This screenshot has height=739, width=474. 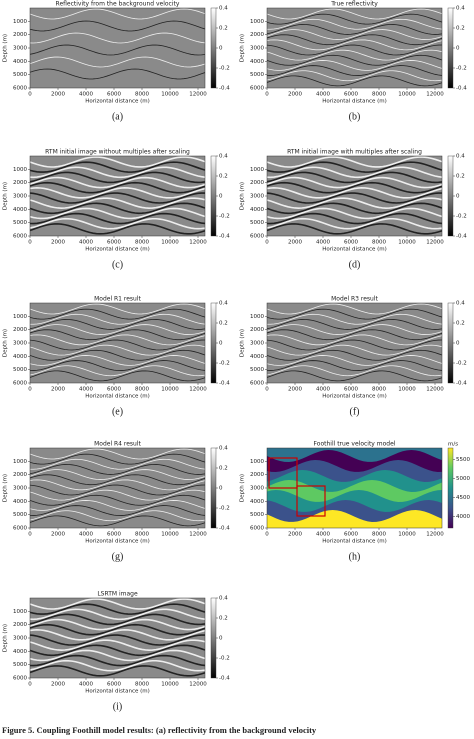 I want to click on colorbar-unit: m/s, so click(x=453, y=445).